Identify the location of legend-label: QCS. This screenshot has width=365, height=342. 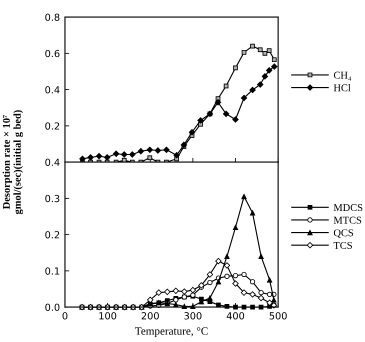
(344, 233).